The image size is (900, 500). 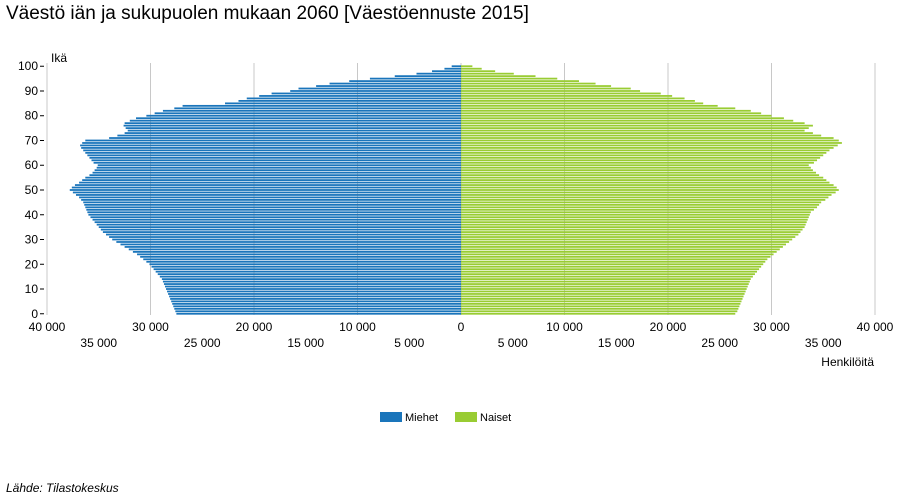 What do you see at coordinates (31, 190) in the screenshot?
I see `y-axis-ticks: 0 10 20 30 40 50 60 70 80 90 100` at bounding box center [31, 190].